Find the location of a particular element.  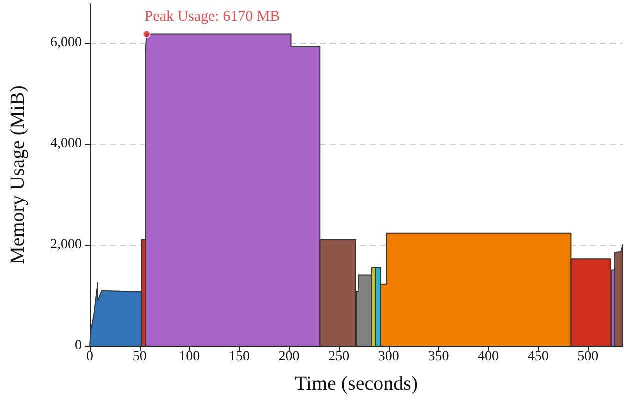

x-tick-label: 400 is located at coordinates (489, 357).